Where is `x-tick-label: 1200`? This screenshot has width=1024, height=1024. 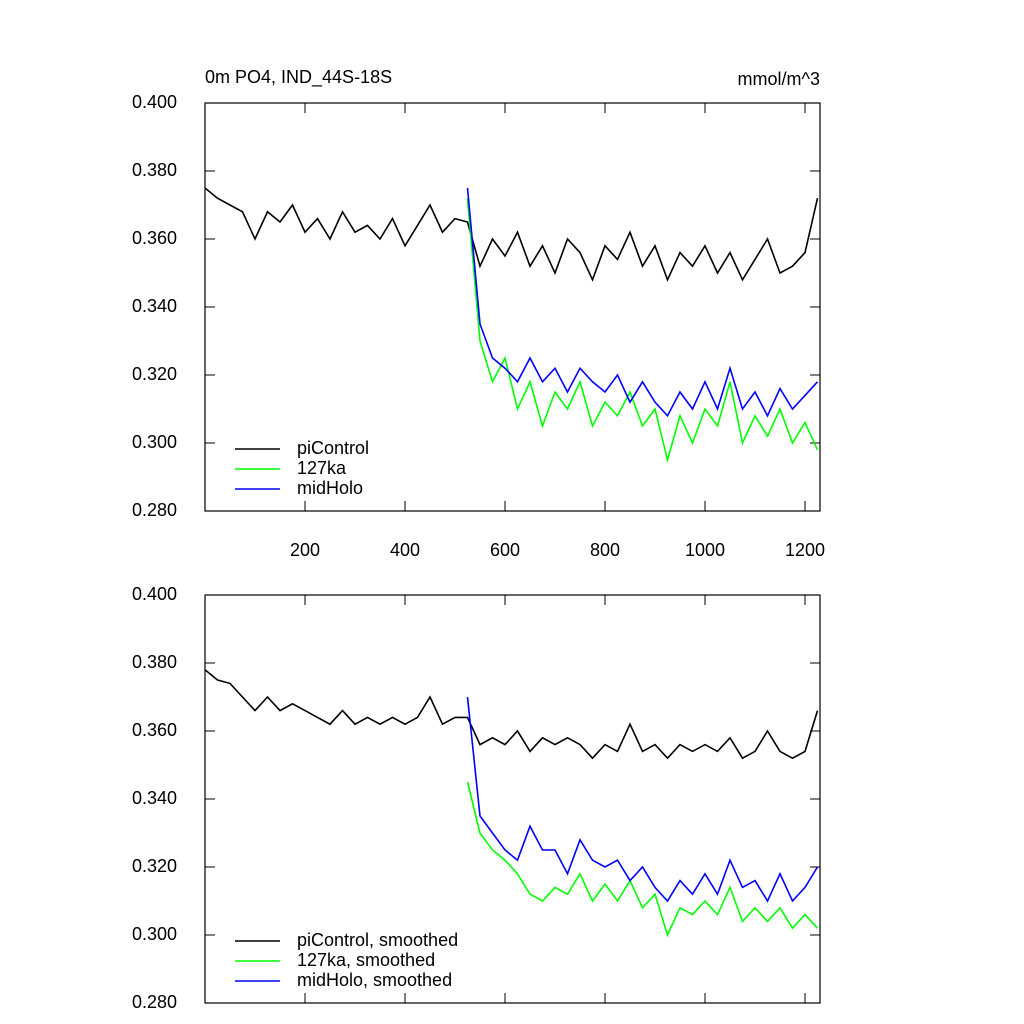 x-tick-label: 1200 is located at coordinates (805, 550).